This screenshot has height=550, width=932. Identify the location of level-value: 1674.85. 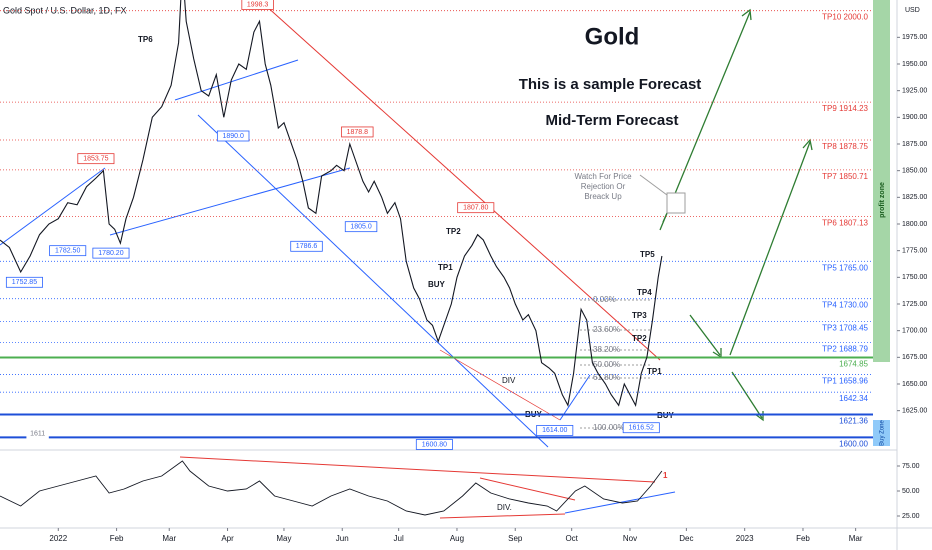
(853, 364).